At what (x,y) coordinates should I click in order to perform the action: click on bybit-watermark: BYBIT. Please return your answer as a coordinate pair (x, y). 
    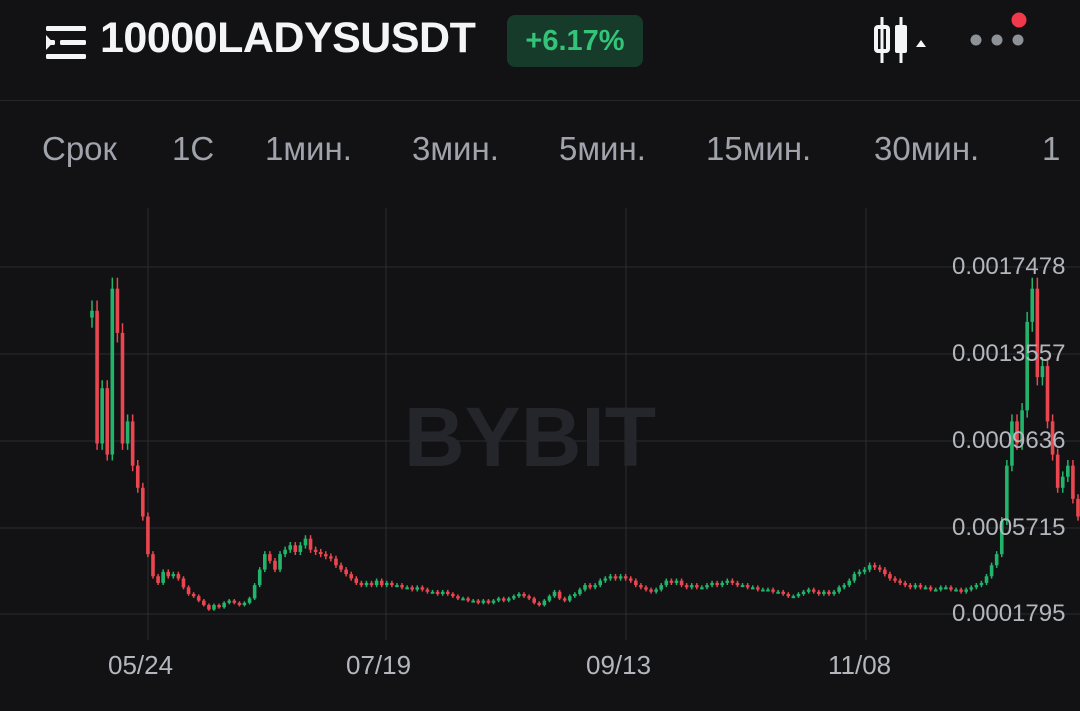
    Looking at the image, I should click on (530, 437).